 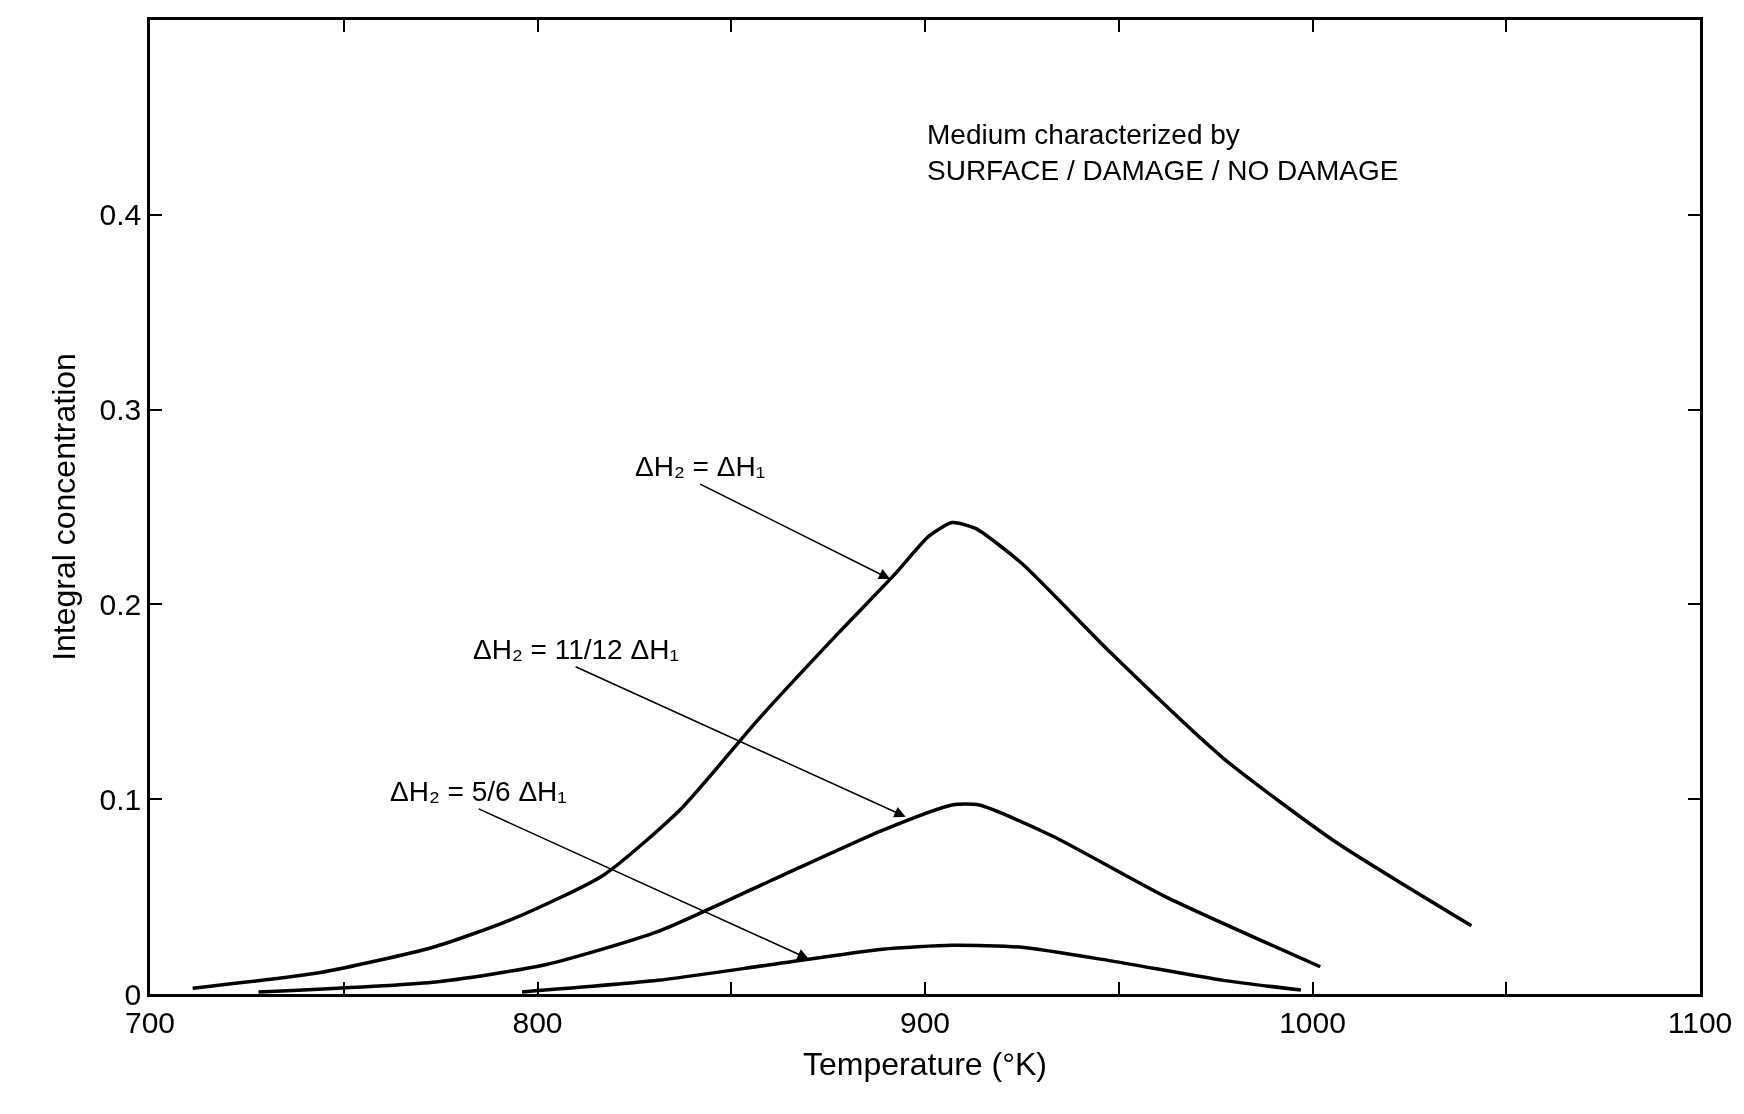 What do you see at coordinates (120, 604) in the screenshot?
I see `y-tick-label: 0.2` at bounding box center [120, 604].